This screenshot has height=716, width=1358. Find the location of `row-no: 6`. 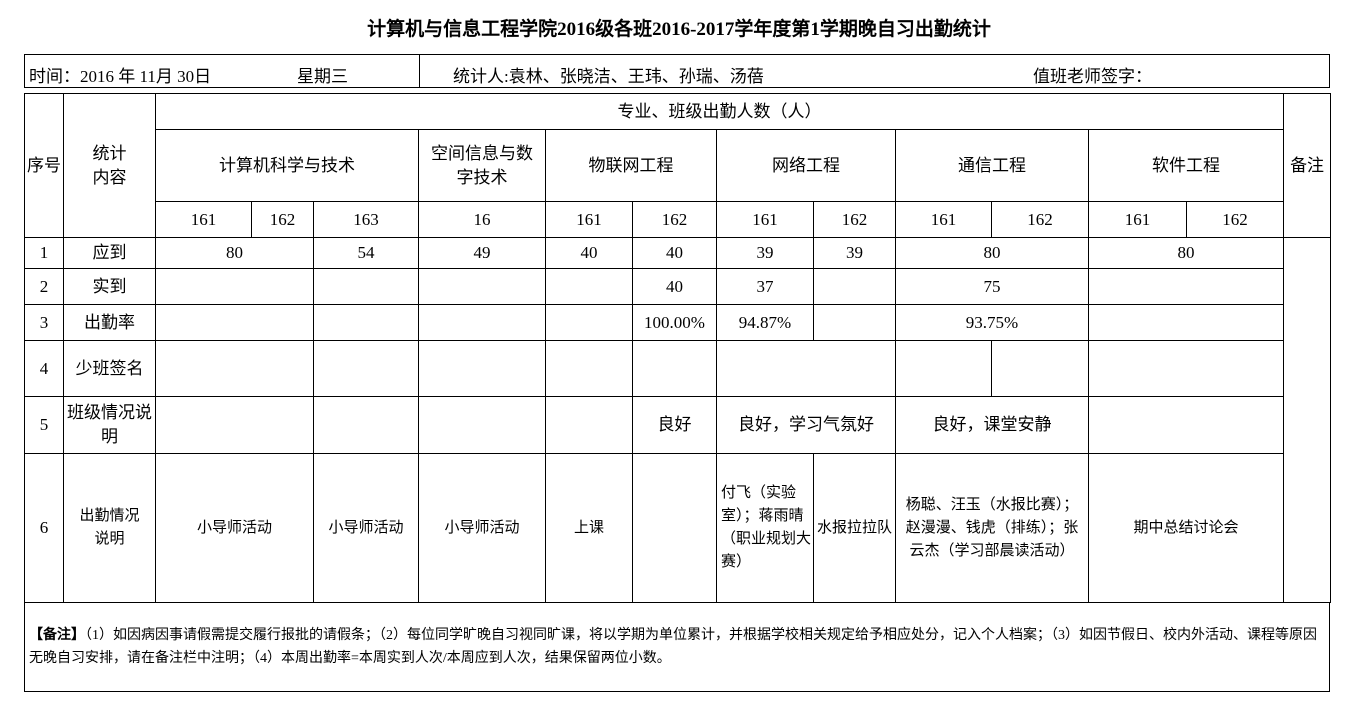

row-no: 6 is located at coordinates (44, 528).